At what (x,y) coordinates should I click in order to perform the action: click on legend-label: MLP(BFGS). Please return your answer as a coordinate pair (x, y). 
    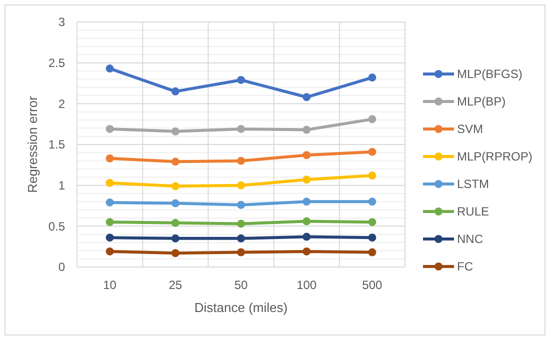
    Looking at the image, I should click on (489, 74).